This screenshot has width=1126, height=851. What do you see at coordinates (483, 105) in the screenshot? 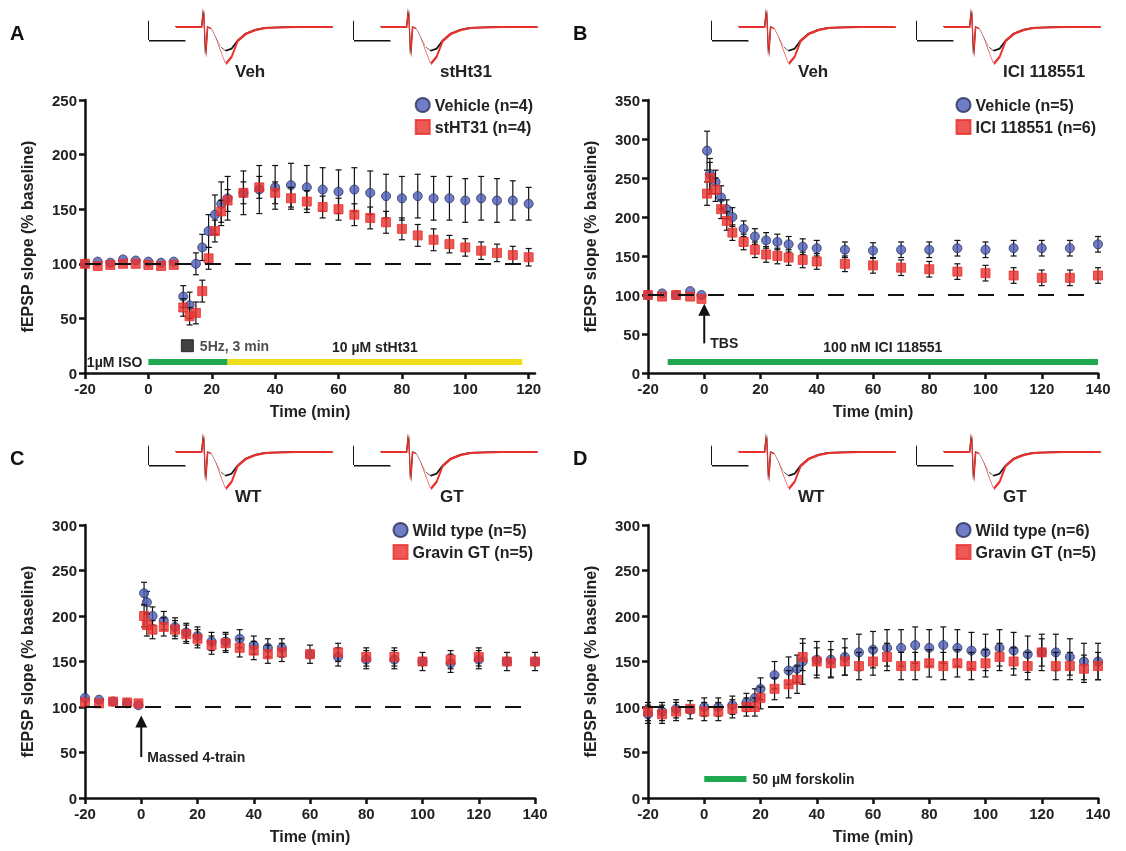
I see `legend-label: Vehicle (n=4)` at bounding box center [483, 105].